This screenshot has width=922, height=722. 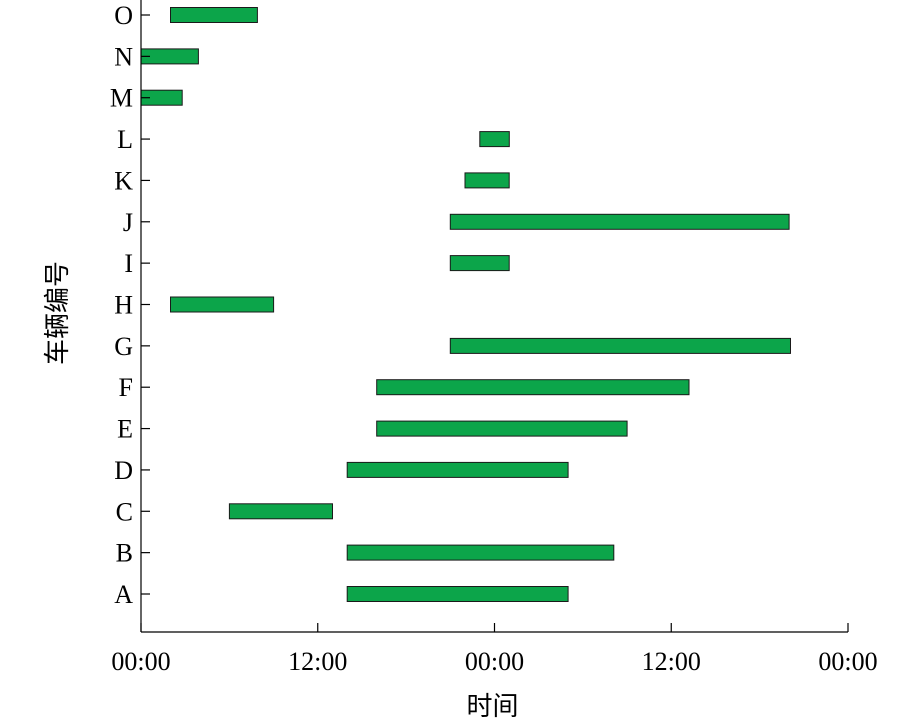 What do you see at coordinates (457, 469) in the screenshot?
I see `bar-D` at bounding box center [457, 469].